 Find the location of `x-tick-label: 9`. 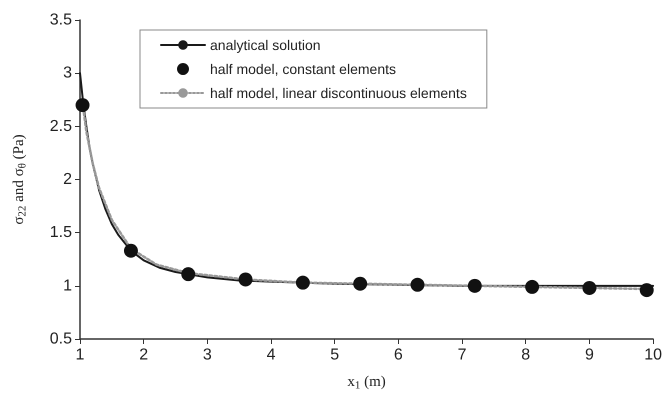

x-tick-label: 9 is located at coordinates (589, 355).